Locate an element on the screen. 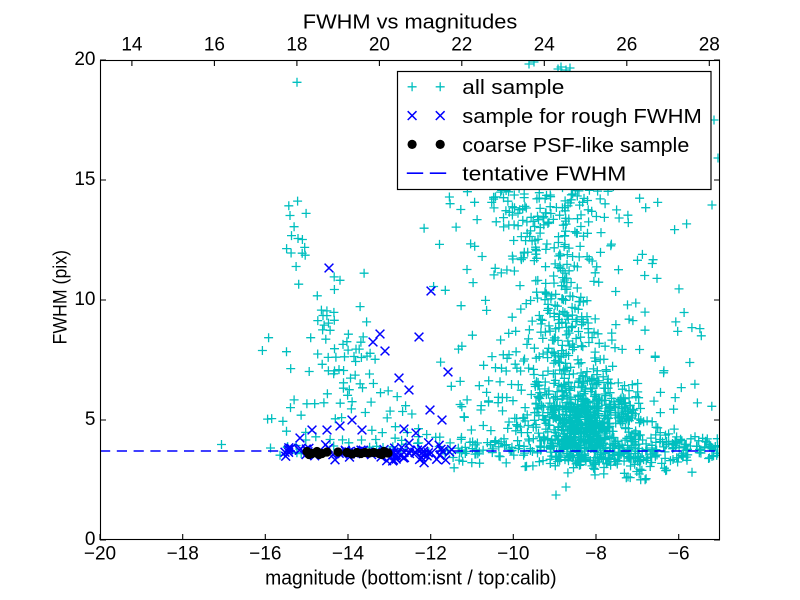 The width and height of the screenshot is (800, 600). svg-text: −14 is located at coordinates (348, 554).